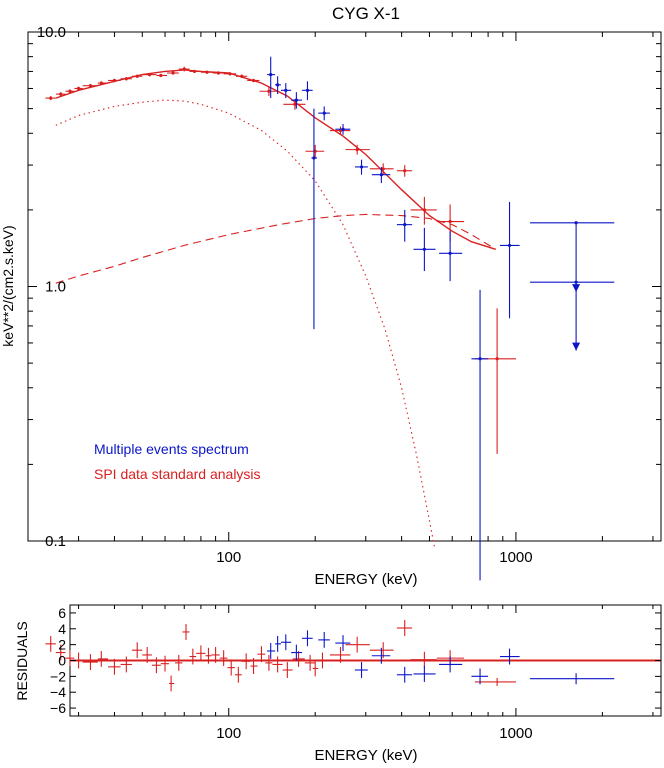 This screenshot has width=664, height=768. I want to click on resid-y-tick-label: 2, so click(62, 645).